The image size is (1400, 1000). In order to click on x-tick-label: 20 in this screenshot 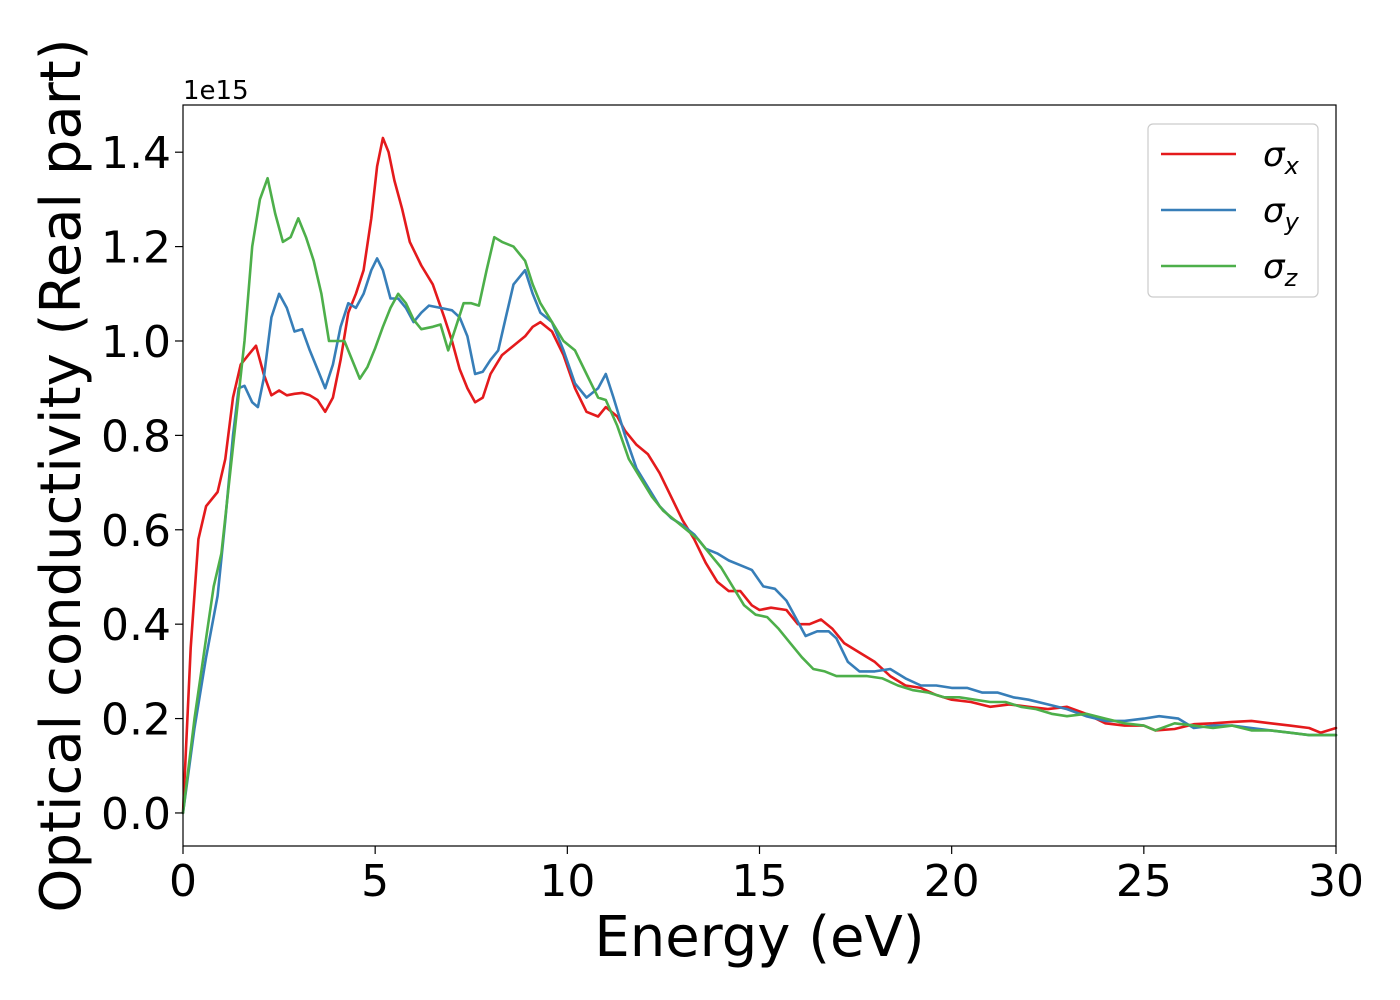, I will do `click(952, 881)`.